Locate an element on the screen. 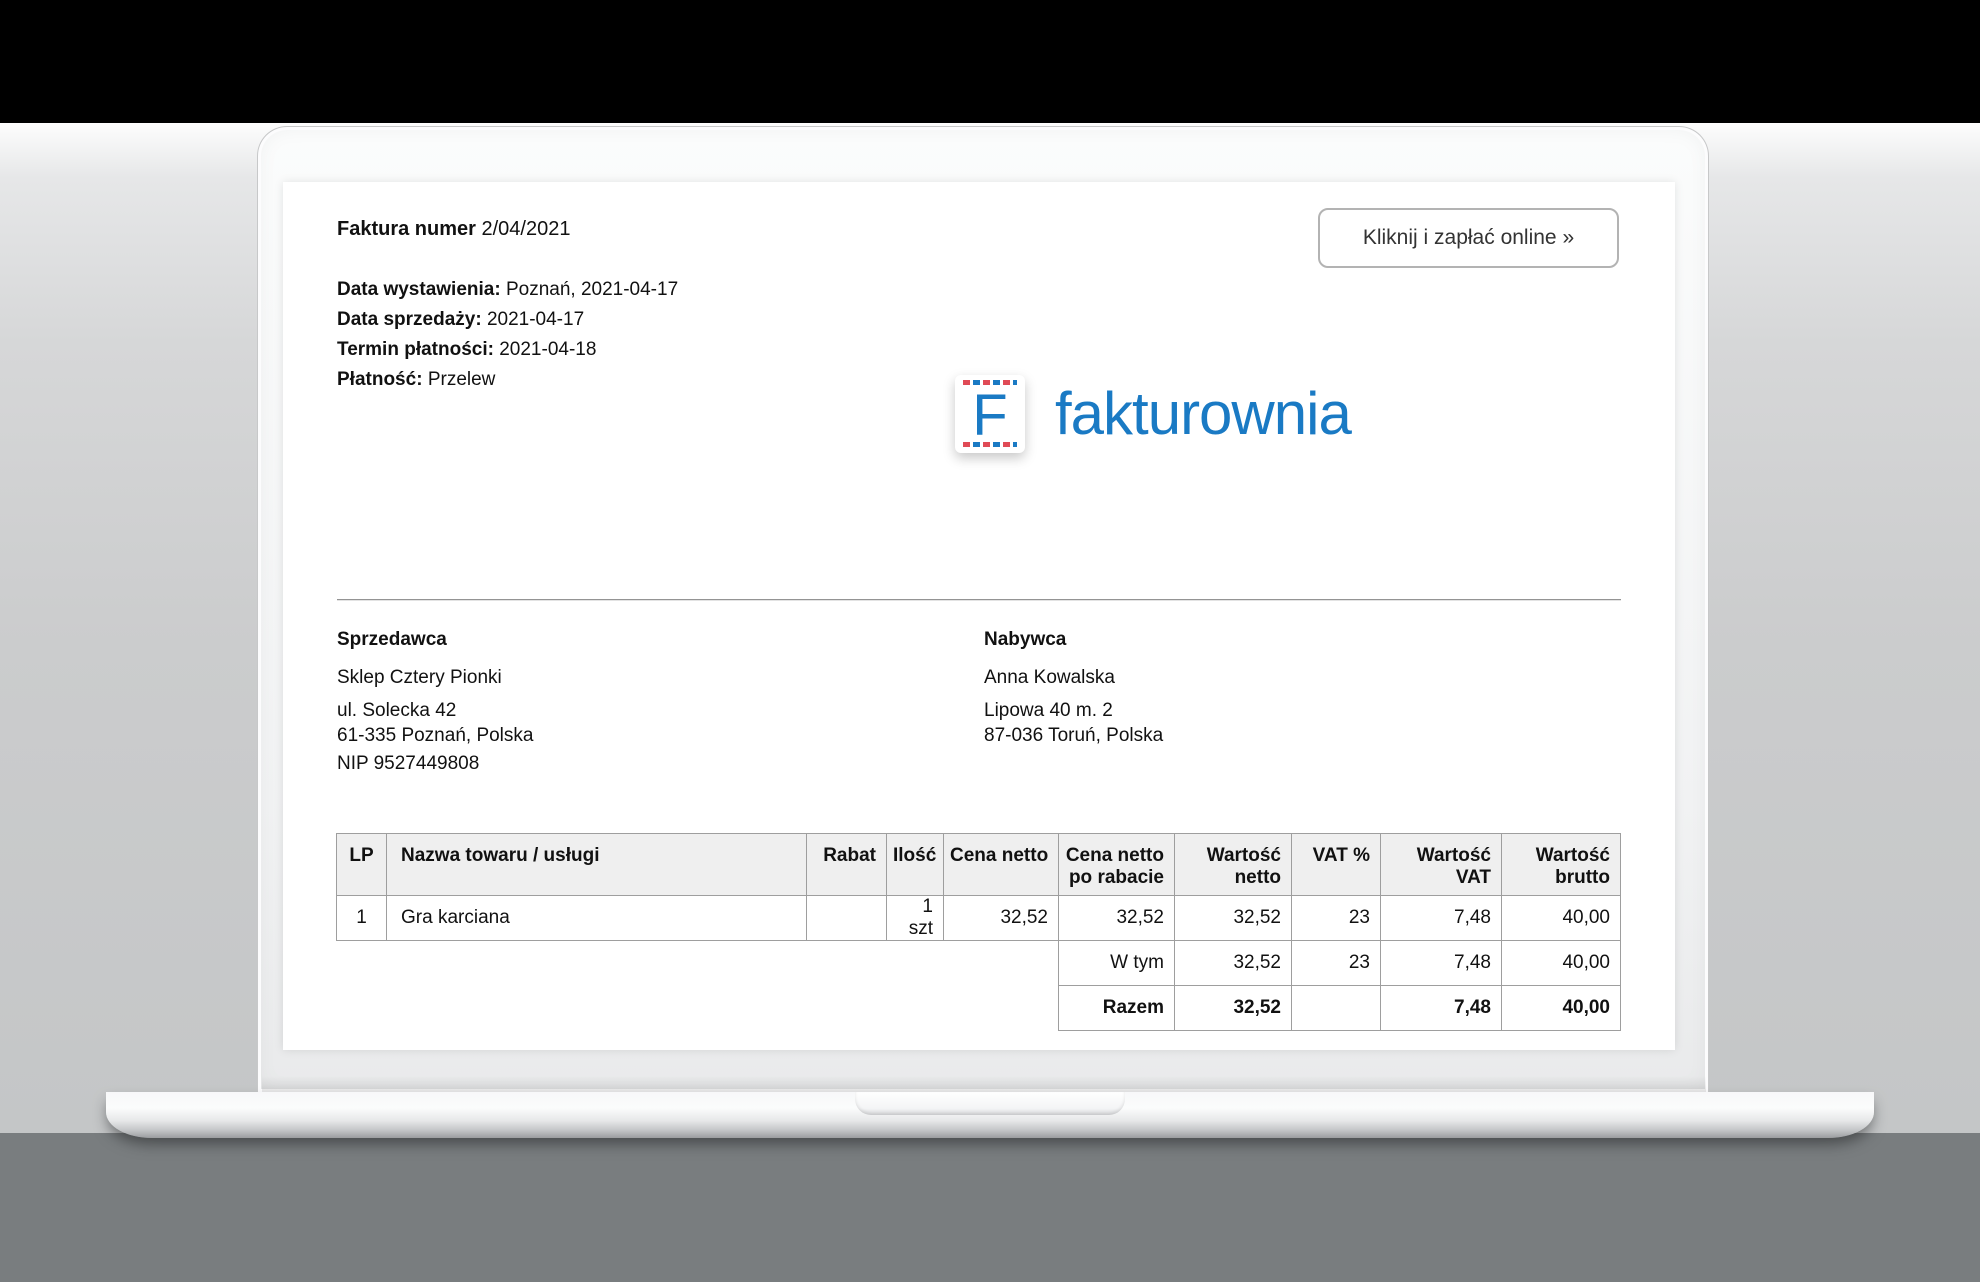  col-header-net-price-after-discount: Cena netto po rabacie is located at coordinates (1116, 864).